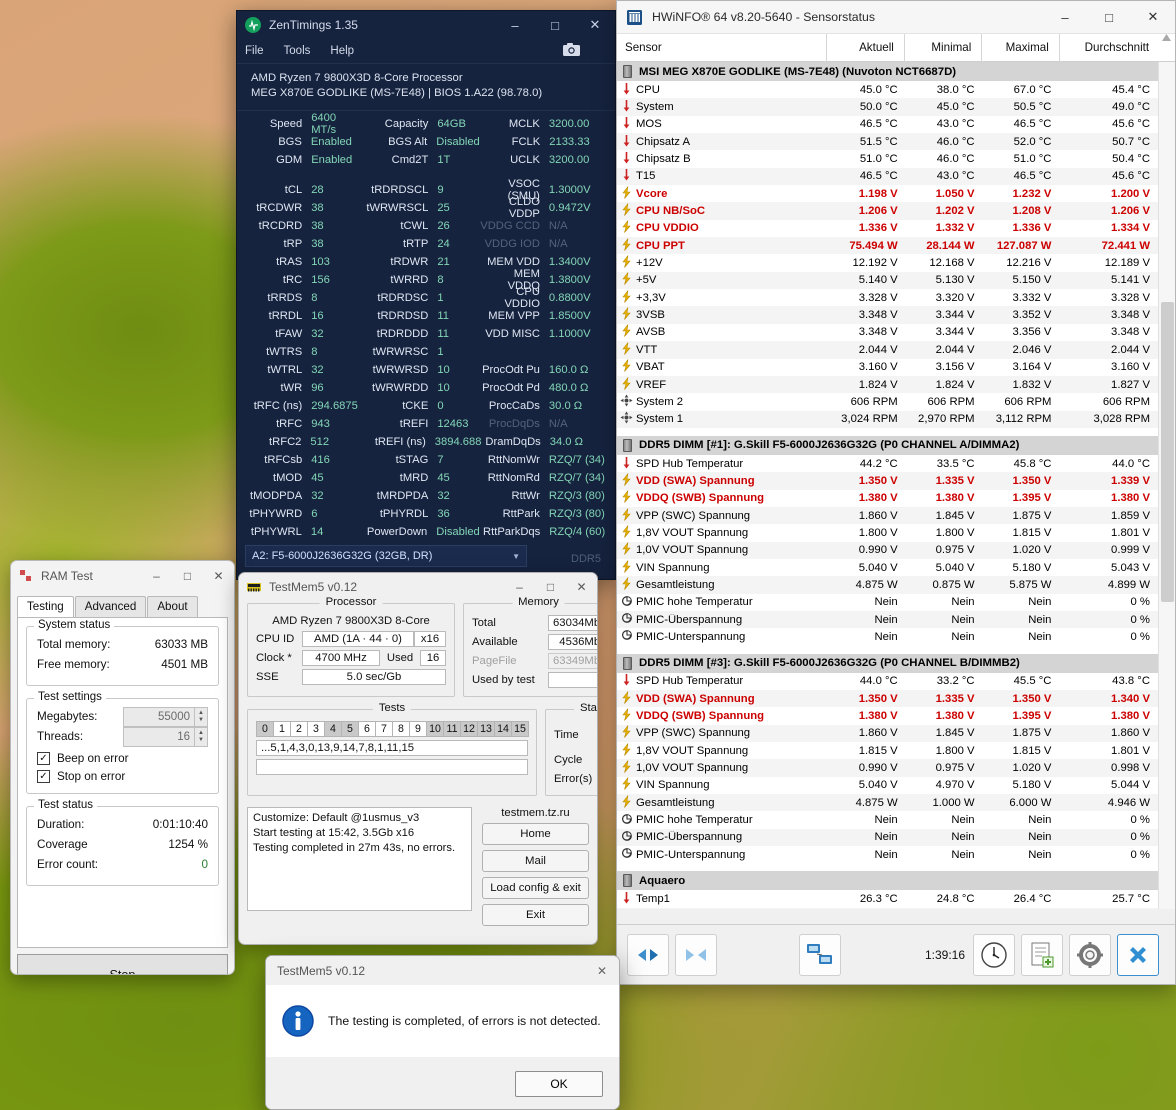  Describe the element at coordinates (887, 367) in the screenshot. I see `sensor-row: VBAT 3.160 V 3.156 V 3.164 V 3.160 V` at that location.